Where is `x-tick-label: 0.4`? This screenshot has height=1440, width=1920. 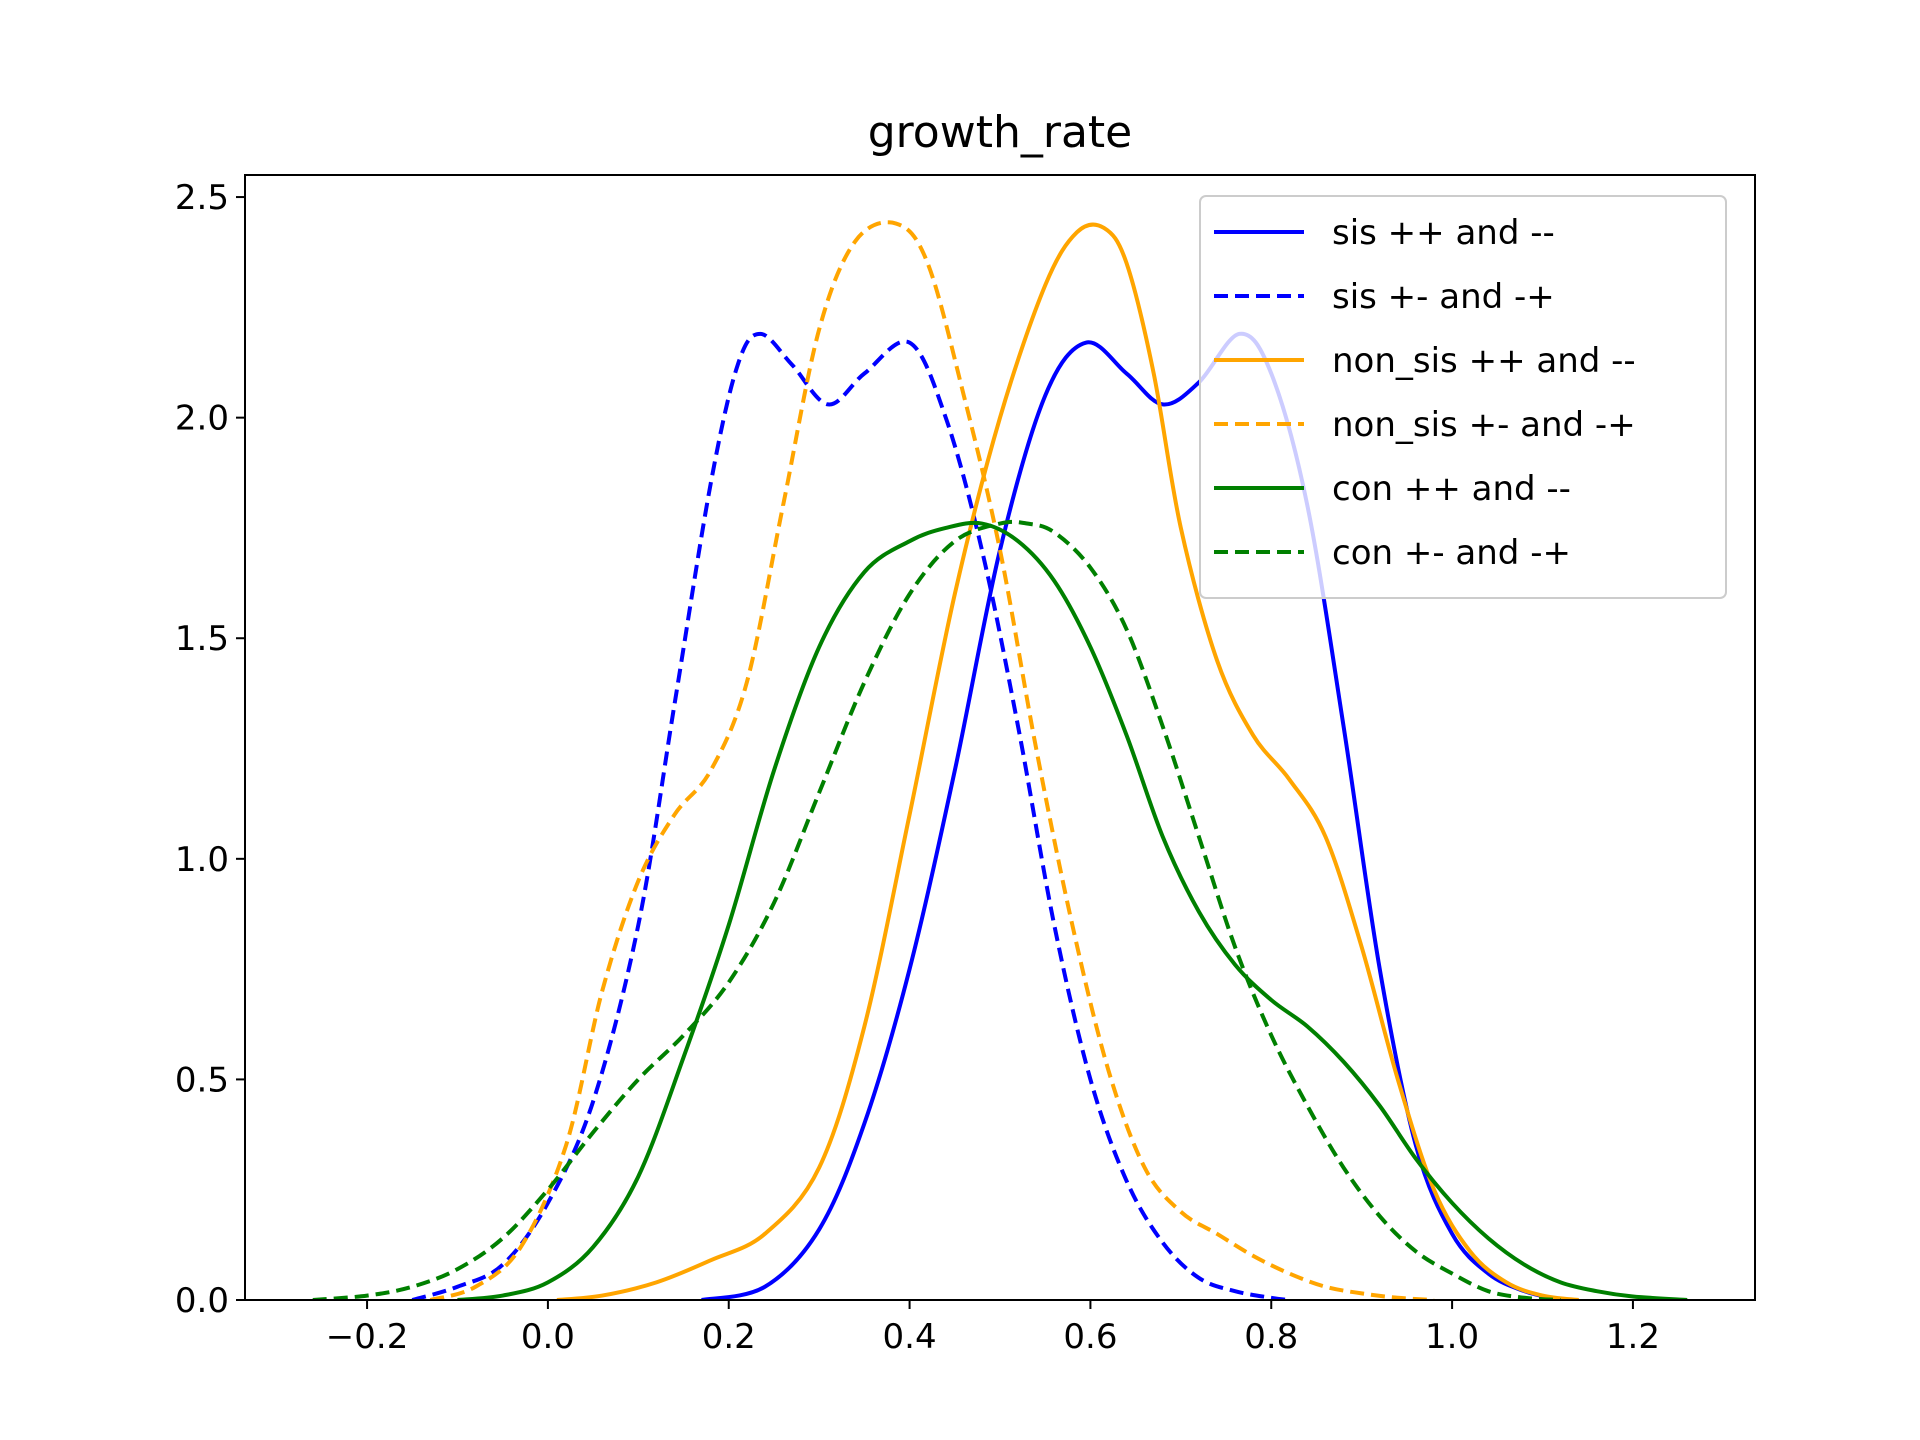
x-tick-label: 0.4 is located at coordinates (910, 1337).